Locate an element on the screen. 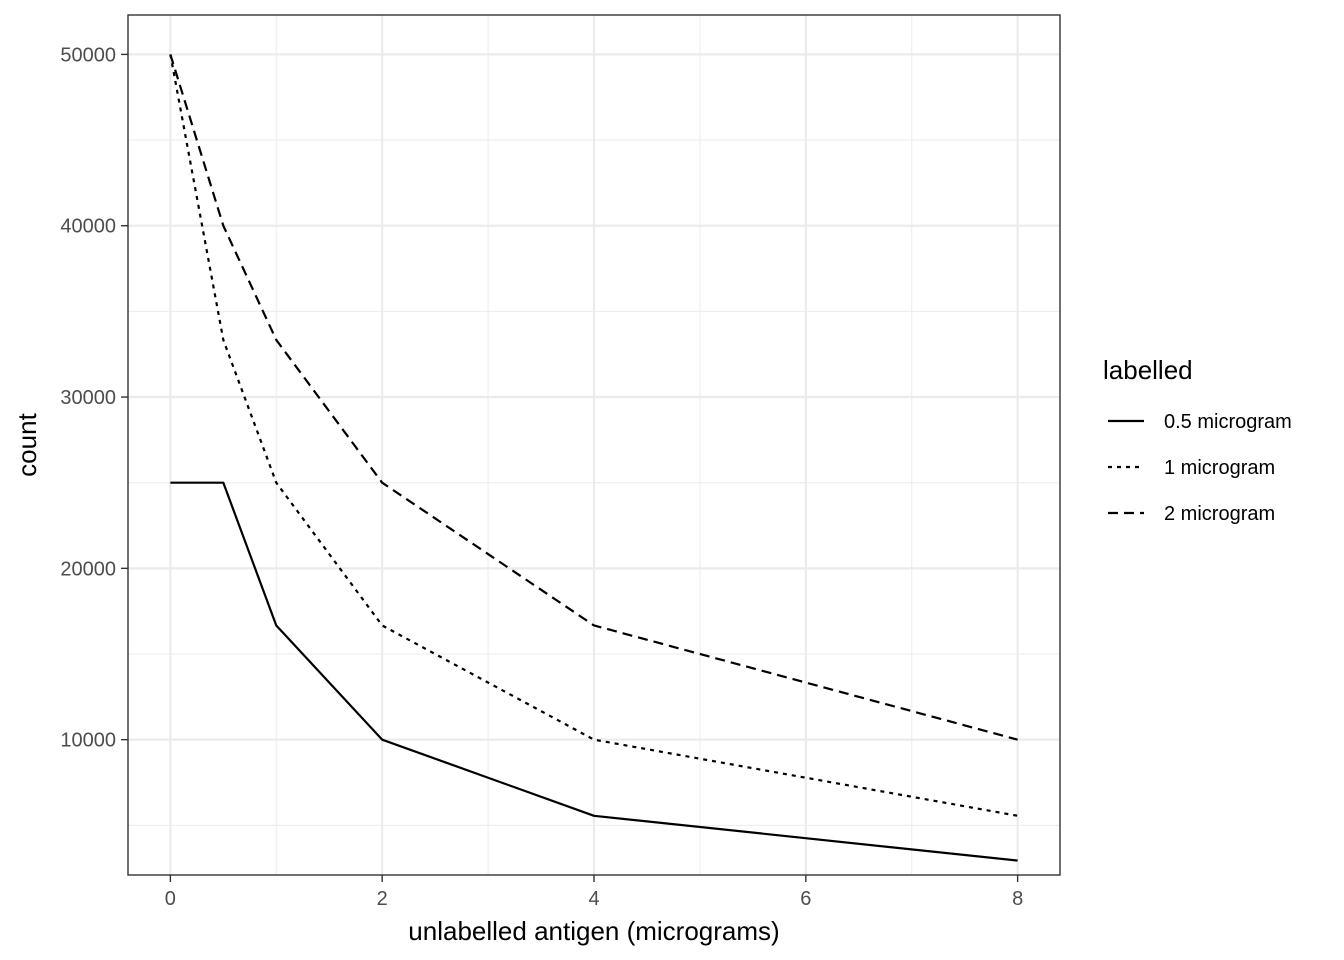 This screenshot has width=1344, height=960. y-tick-label: 20000 is located at coordinates (88, 569).